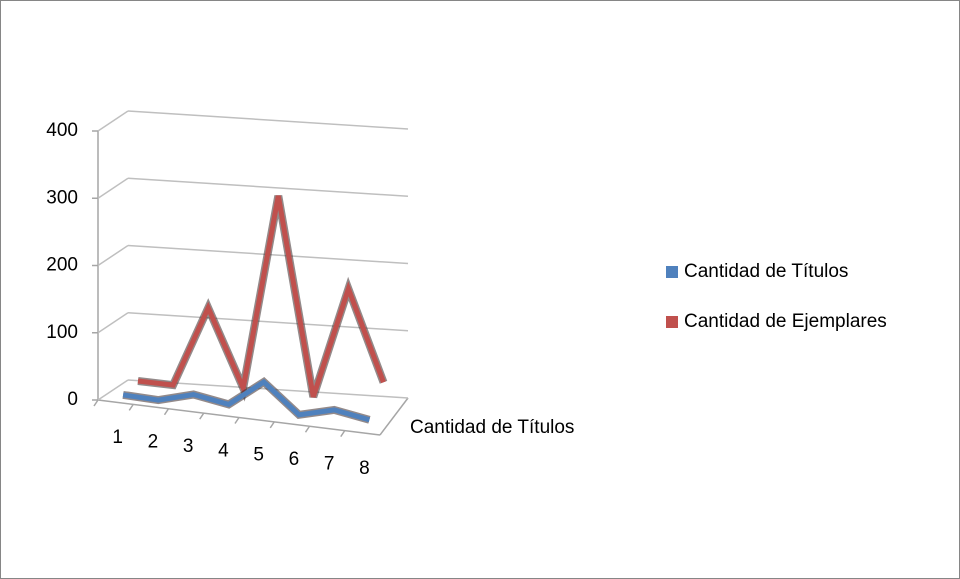 This screenshot has width=960, height=579. What do you see at coordinates (117, 437) in the screenshot?
I see `x-tick-label: 1` at bounding box center [117, 437].